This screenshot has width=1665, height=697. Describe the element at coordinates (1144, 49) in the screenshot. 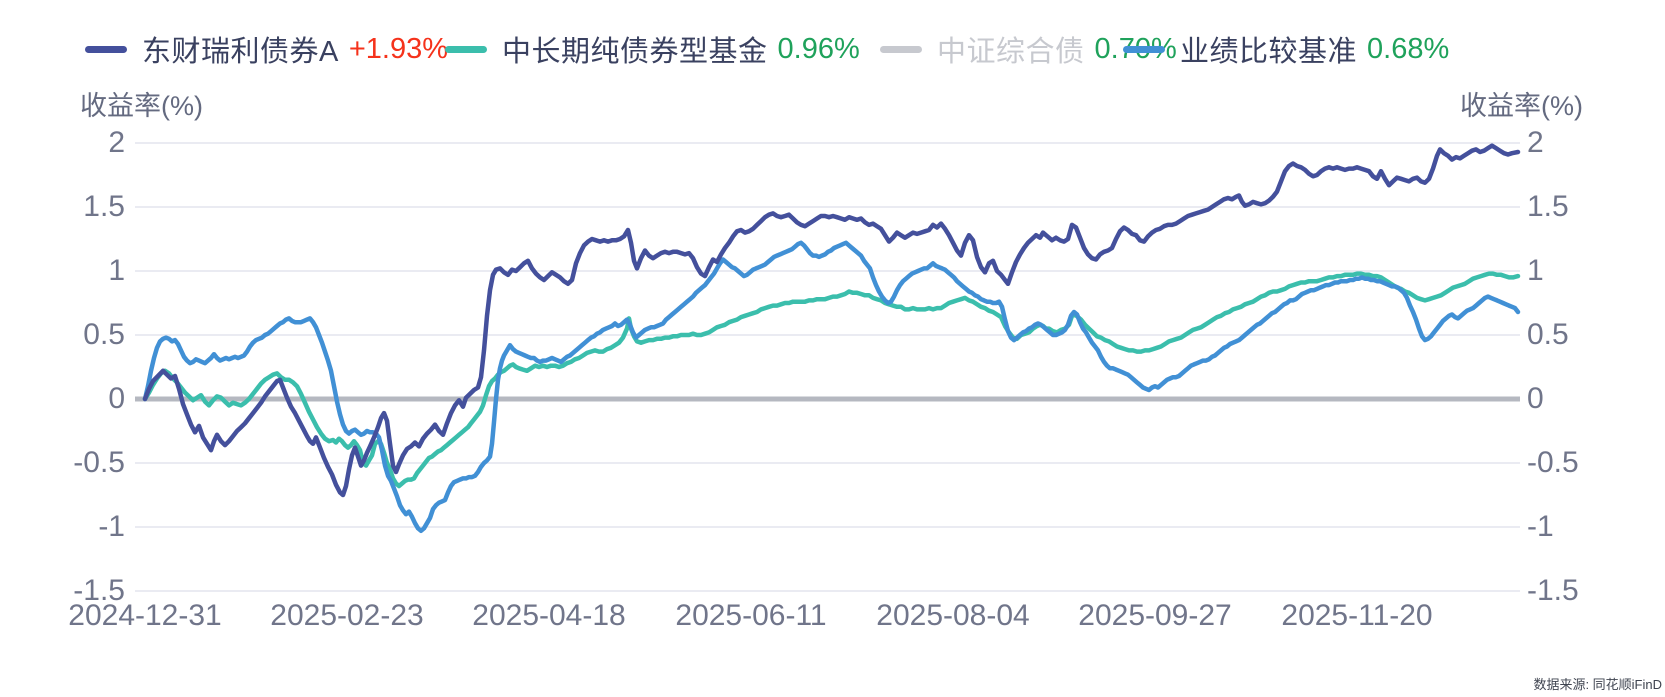

I see `benchmark-line-swatch` at that location.